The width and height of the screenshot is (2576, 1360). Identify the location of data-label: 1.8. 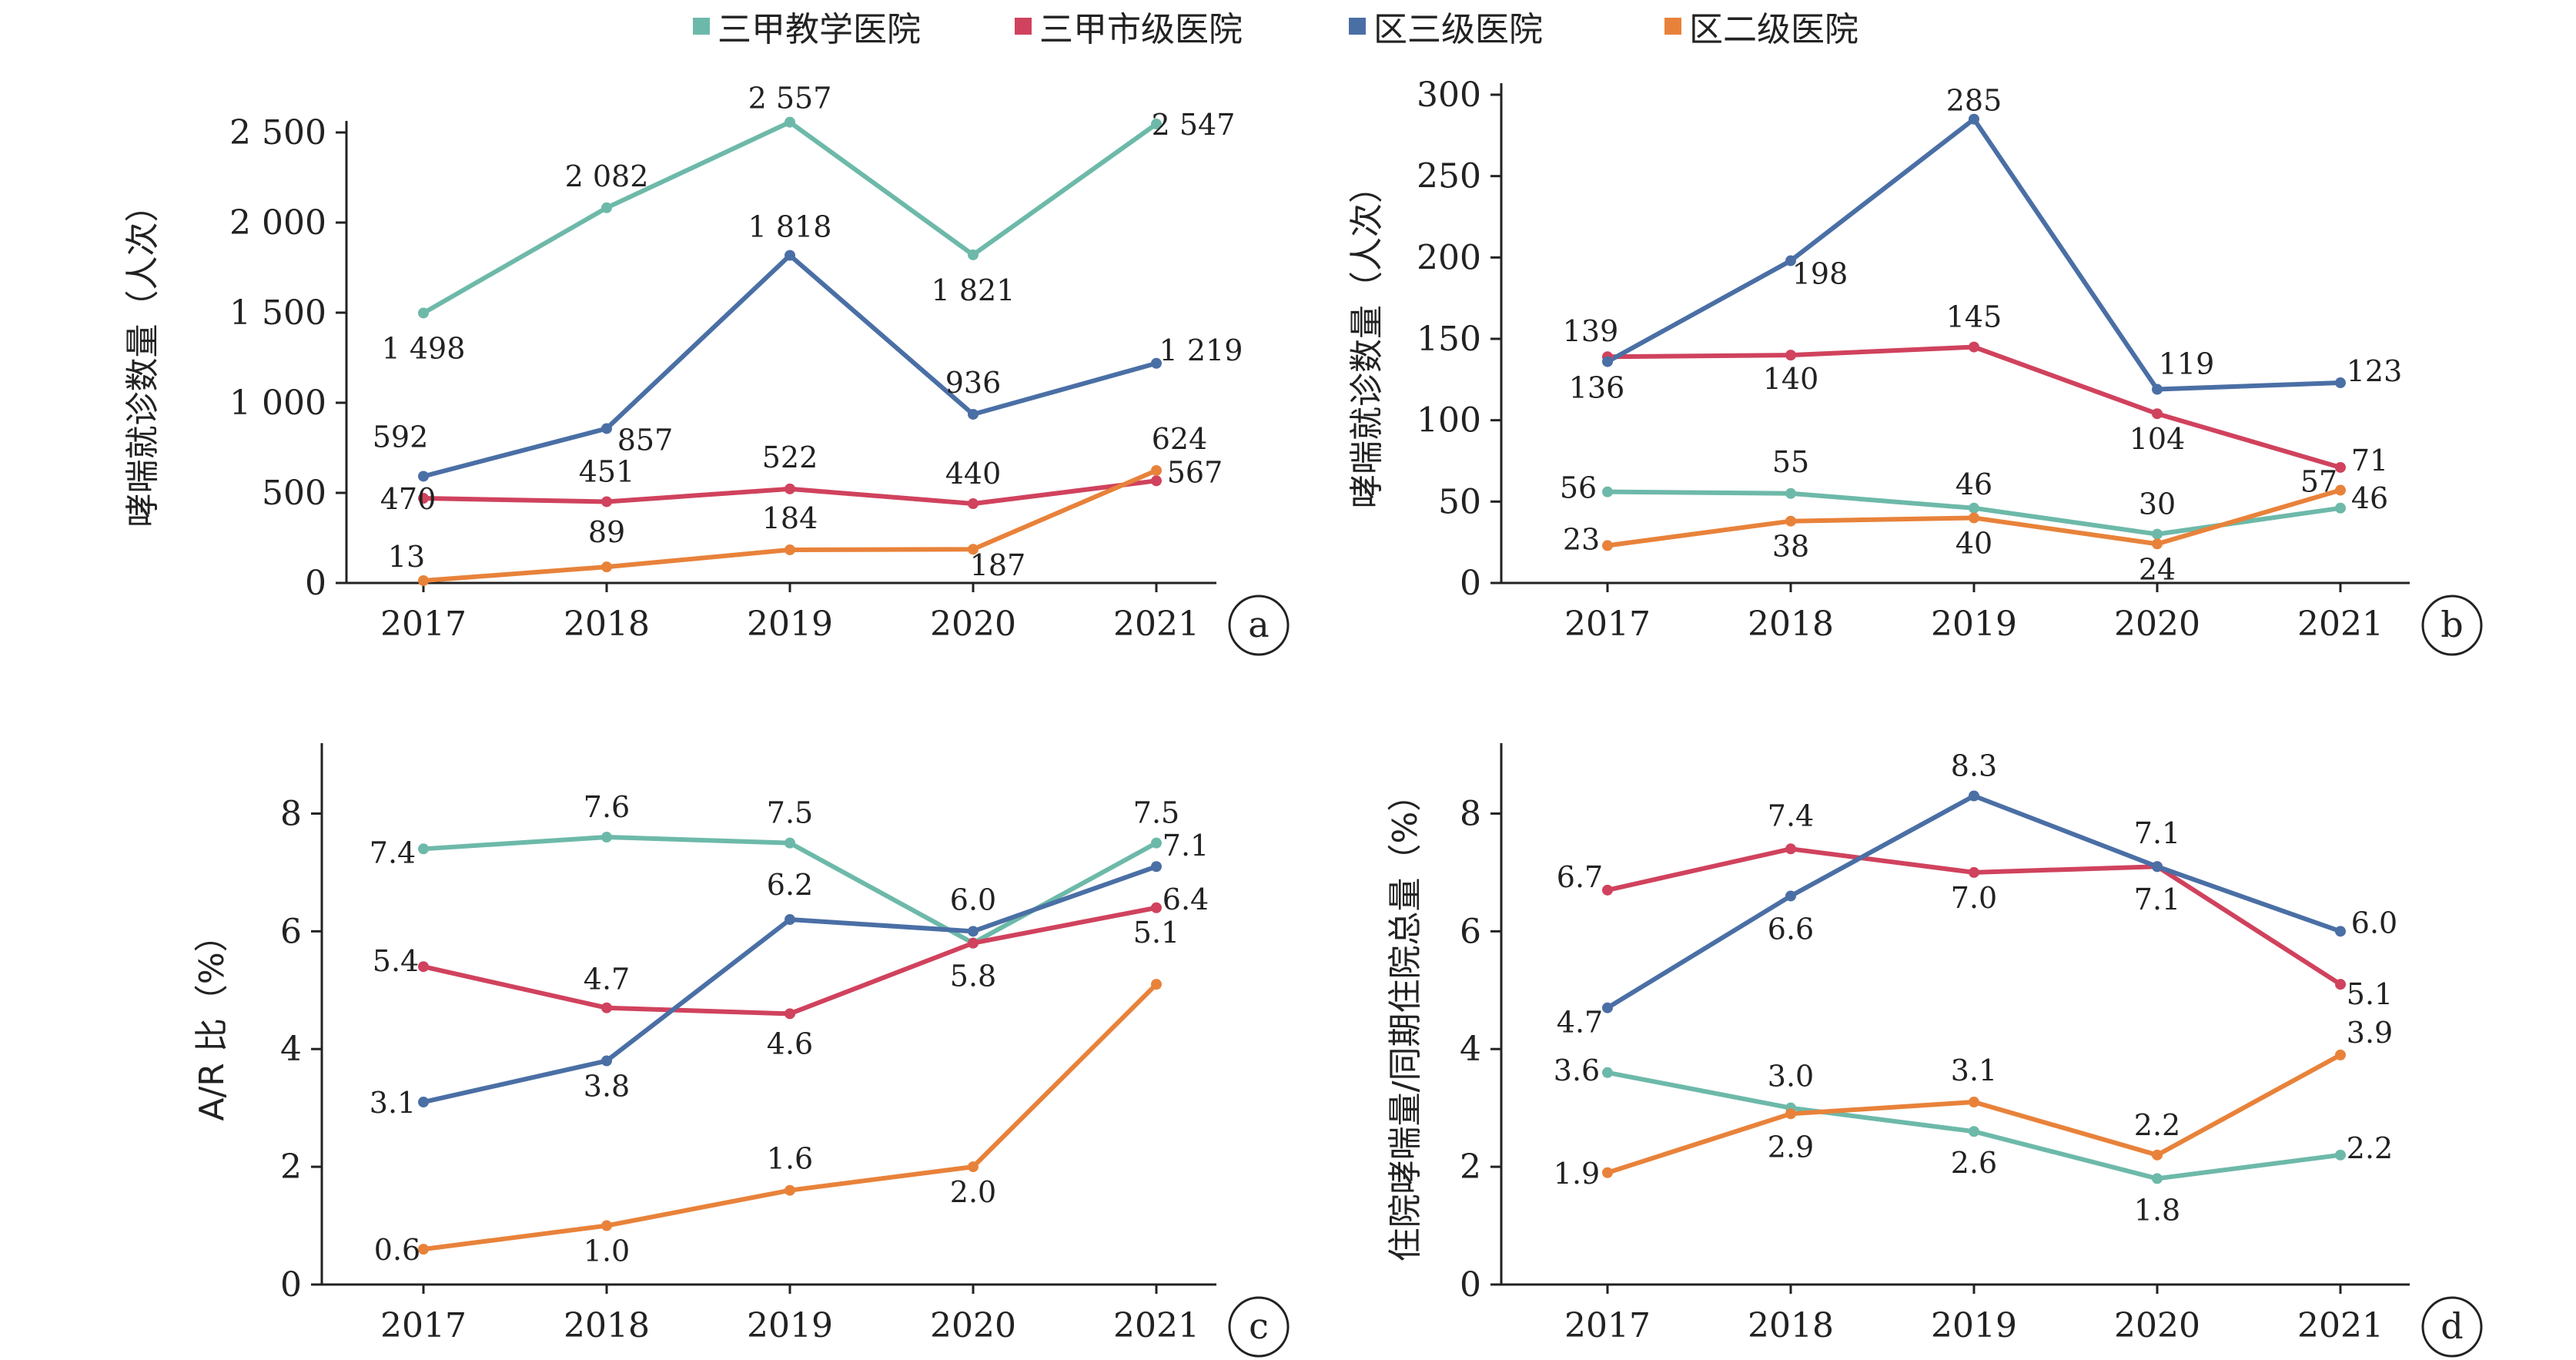
(2157, 1210).